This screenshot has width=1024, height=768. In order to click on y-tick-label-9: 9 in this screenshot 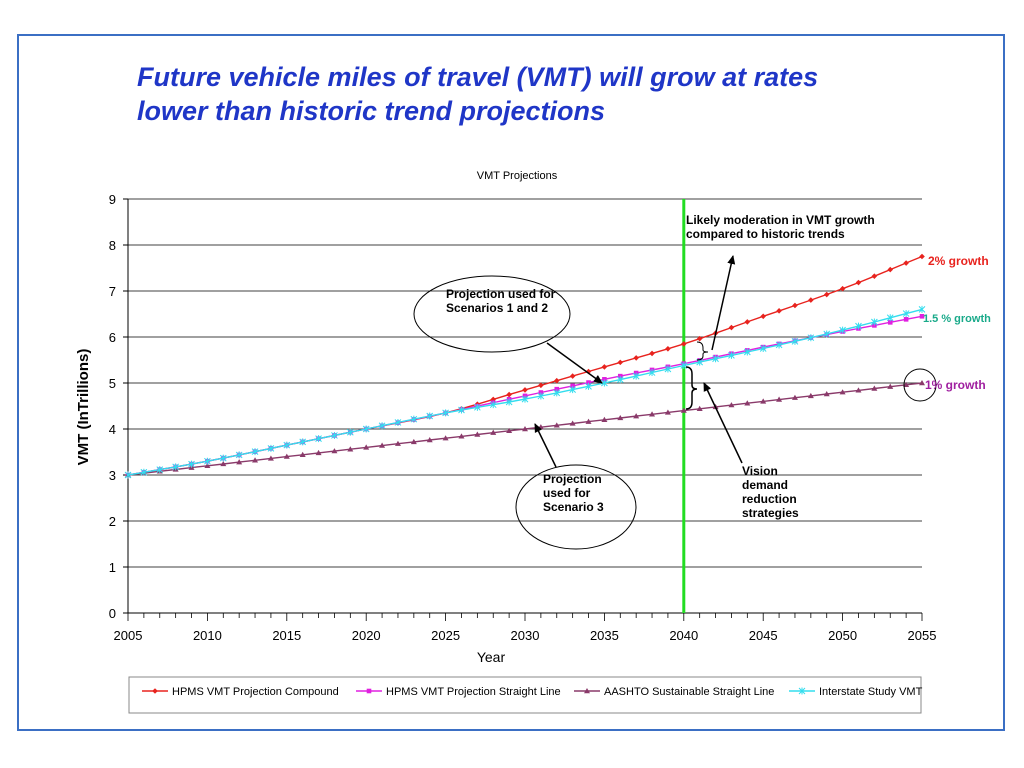, I will do `click(112, 199)`.